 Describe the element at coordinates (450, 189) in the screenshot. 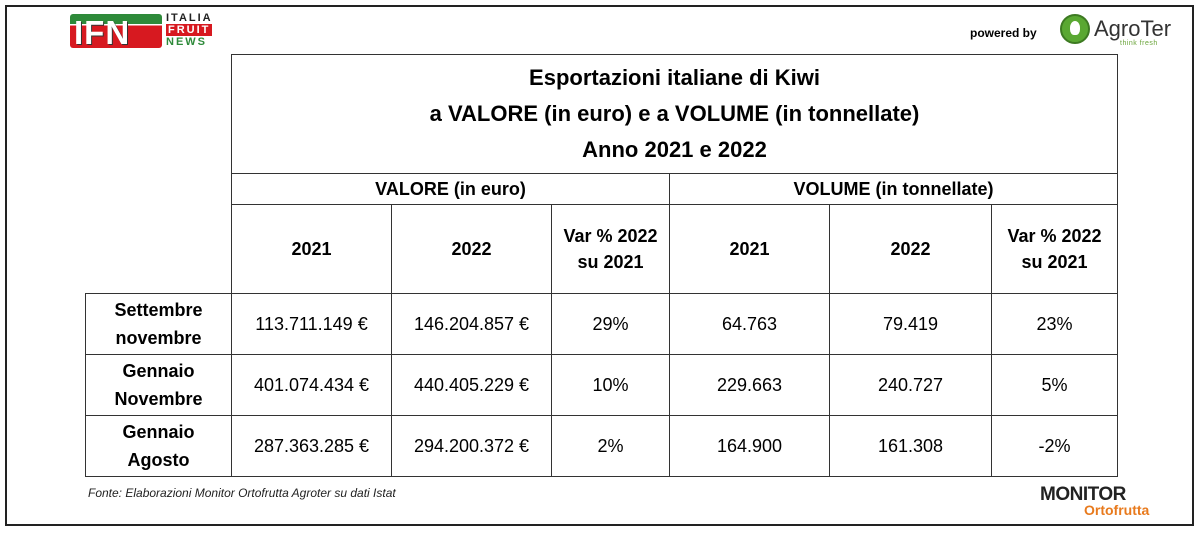

I see `group-header-valore: VALORE (in euro)` at that location.